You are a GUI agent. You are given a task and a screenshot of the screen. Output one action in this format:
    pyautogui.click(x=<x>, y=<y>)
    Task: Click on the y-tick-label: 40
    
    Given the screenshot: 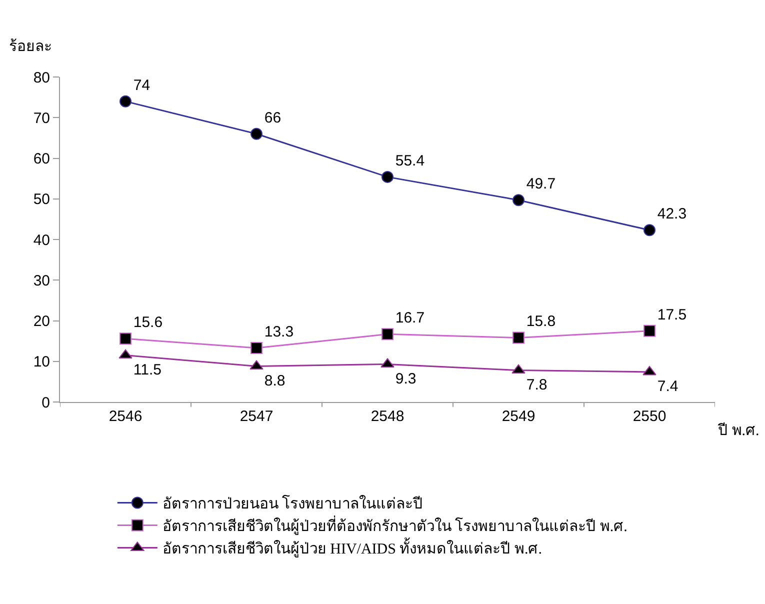 What is the action you would take?
    pyautogui.click(x=41, y=240)
    